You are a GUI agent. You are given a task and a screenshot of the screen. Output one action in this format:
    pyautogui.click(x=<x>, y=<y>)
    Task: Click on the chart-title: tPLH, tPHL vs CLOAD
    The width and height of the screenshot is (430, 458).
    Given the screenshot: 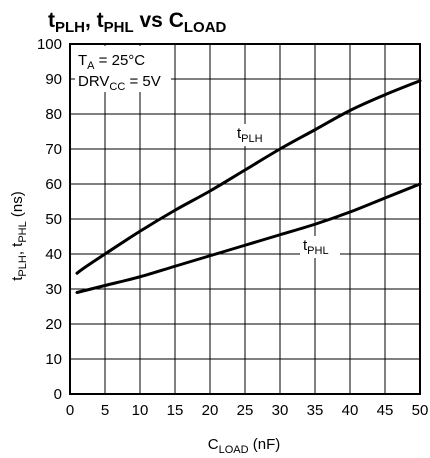 What is the action you would take?
    pyautogui.click(x=137, y=22)
    